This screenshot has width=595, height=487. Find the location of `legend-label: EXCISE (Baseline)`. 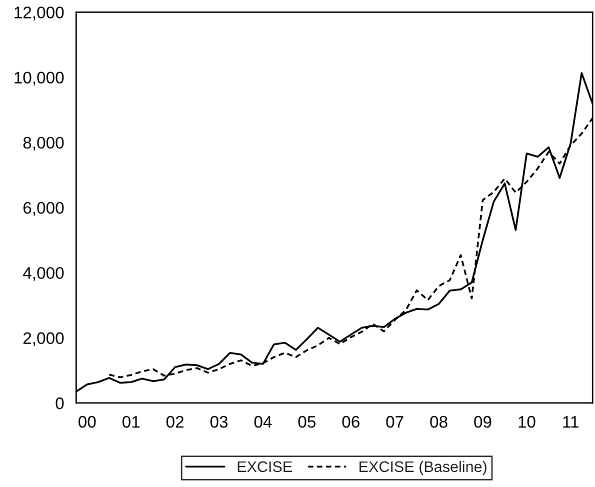

legend-label: EXCISE (Baseline) is located at coordinates (423, 468).